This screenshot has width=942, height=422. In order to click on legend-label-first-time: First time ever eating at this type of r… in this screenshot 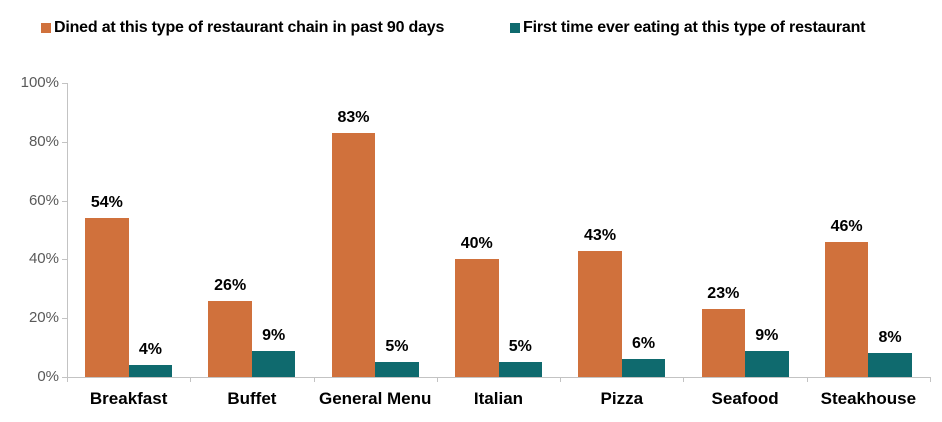, I will do `click(694, 27)`.